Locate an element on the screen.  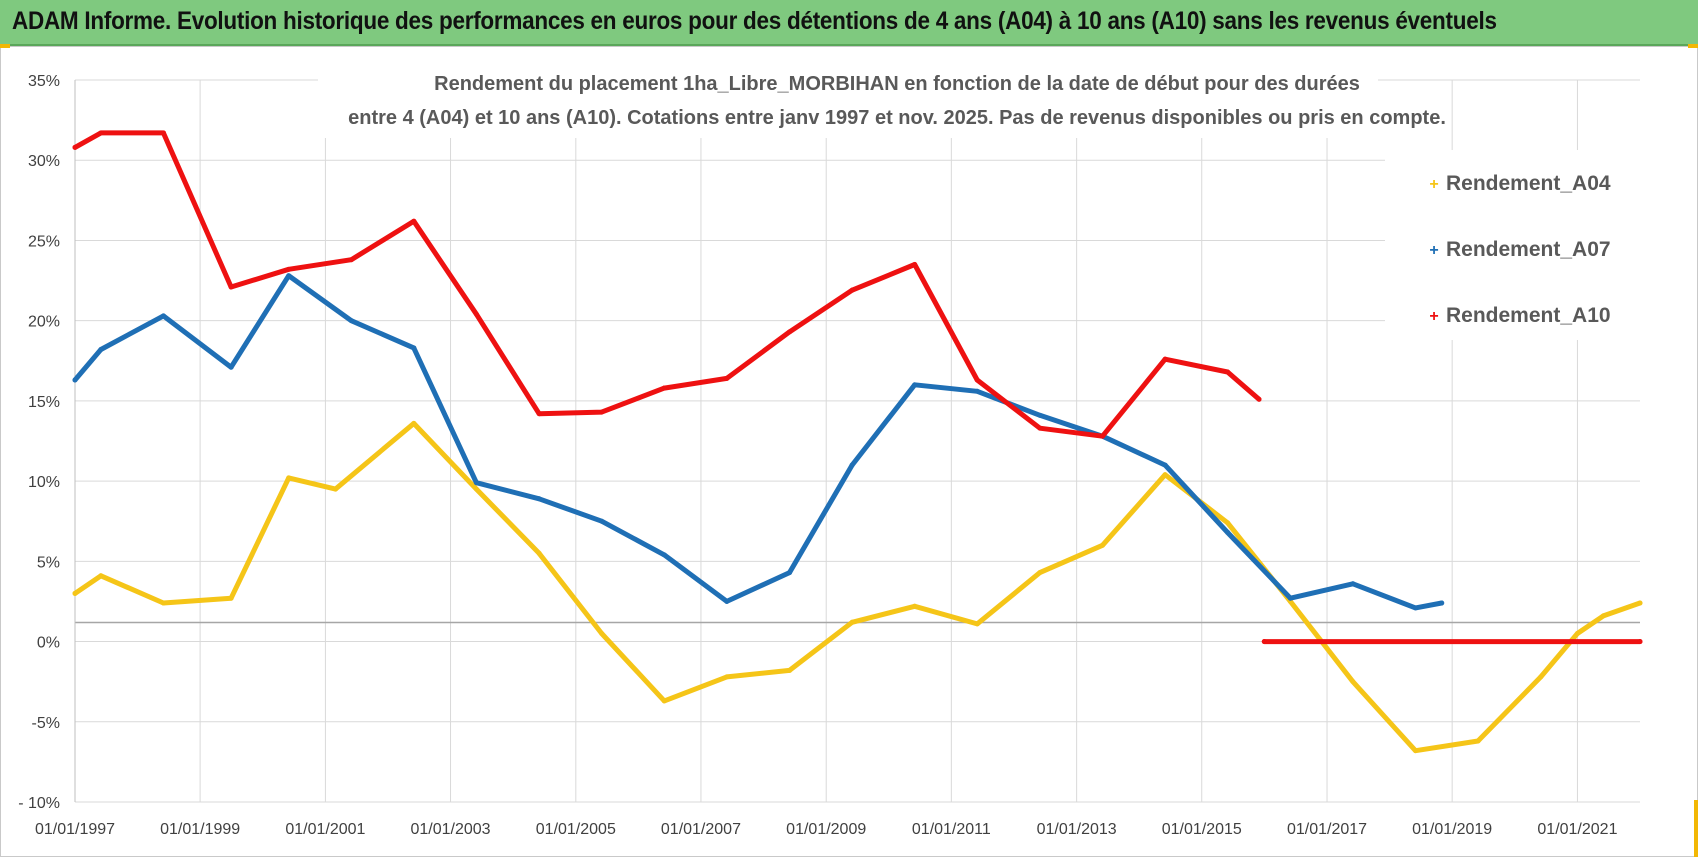
y-tick-label: 20% is located at coordinates (44, 322).